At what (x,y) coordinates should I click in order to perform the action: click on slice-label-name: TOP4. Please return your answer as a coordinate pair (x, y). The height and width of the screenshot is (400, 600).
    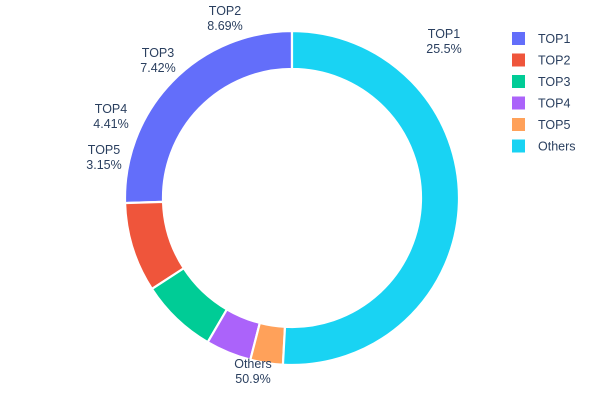
    Looking at the image, I should click on (111, 109).